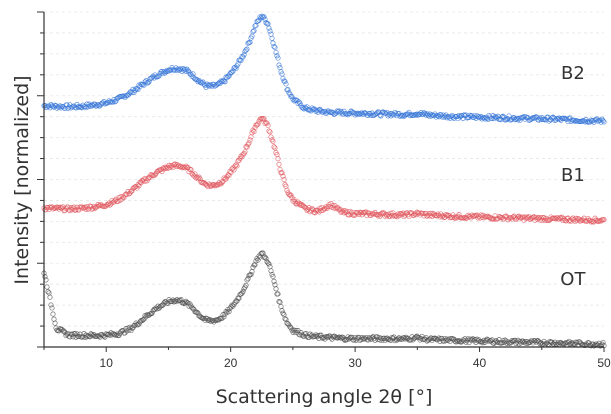 Image resolution: width=611 pixels, height=414 pixels. I want to click on series-label-ot: OT, so click(573, 279).